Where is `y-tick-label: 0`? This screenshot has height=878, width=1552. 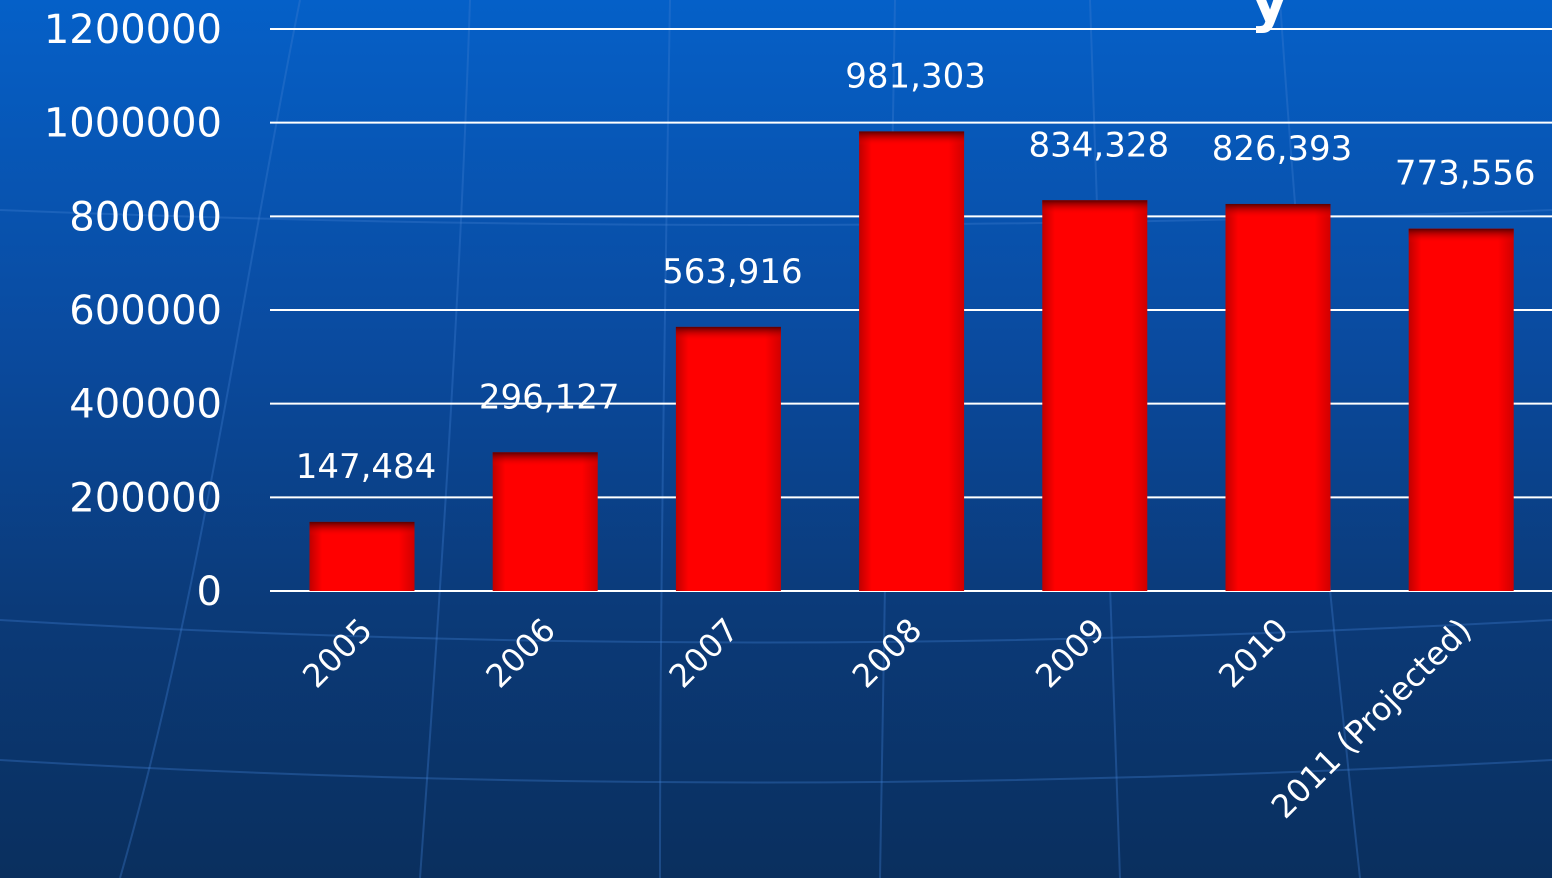
y-tick-label: 0 is located at coordinates (209, 592).